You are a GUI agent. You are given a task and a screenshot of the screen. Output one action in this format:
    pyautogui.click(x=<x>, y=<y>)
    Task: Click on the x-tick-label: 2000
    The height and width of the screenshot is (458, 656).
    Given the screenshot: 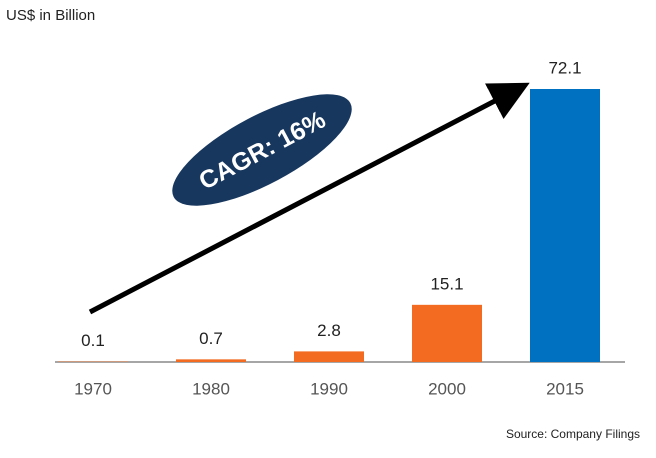 What is the action you would take?
    pyautogui.click(x=447, y=388)
    